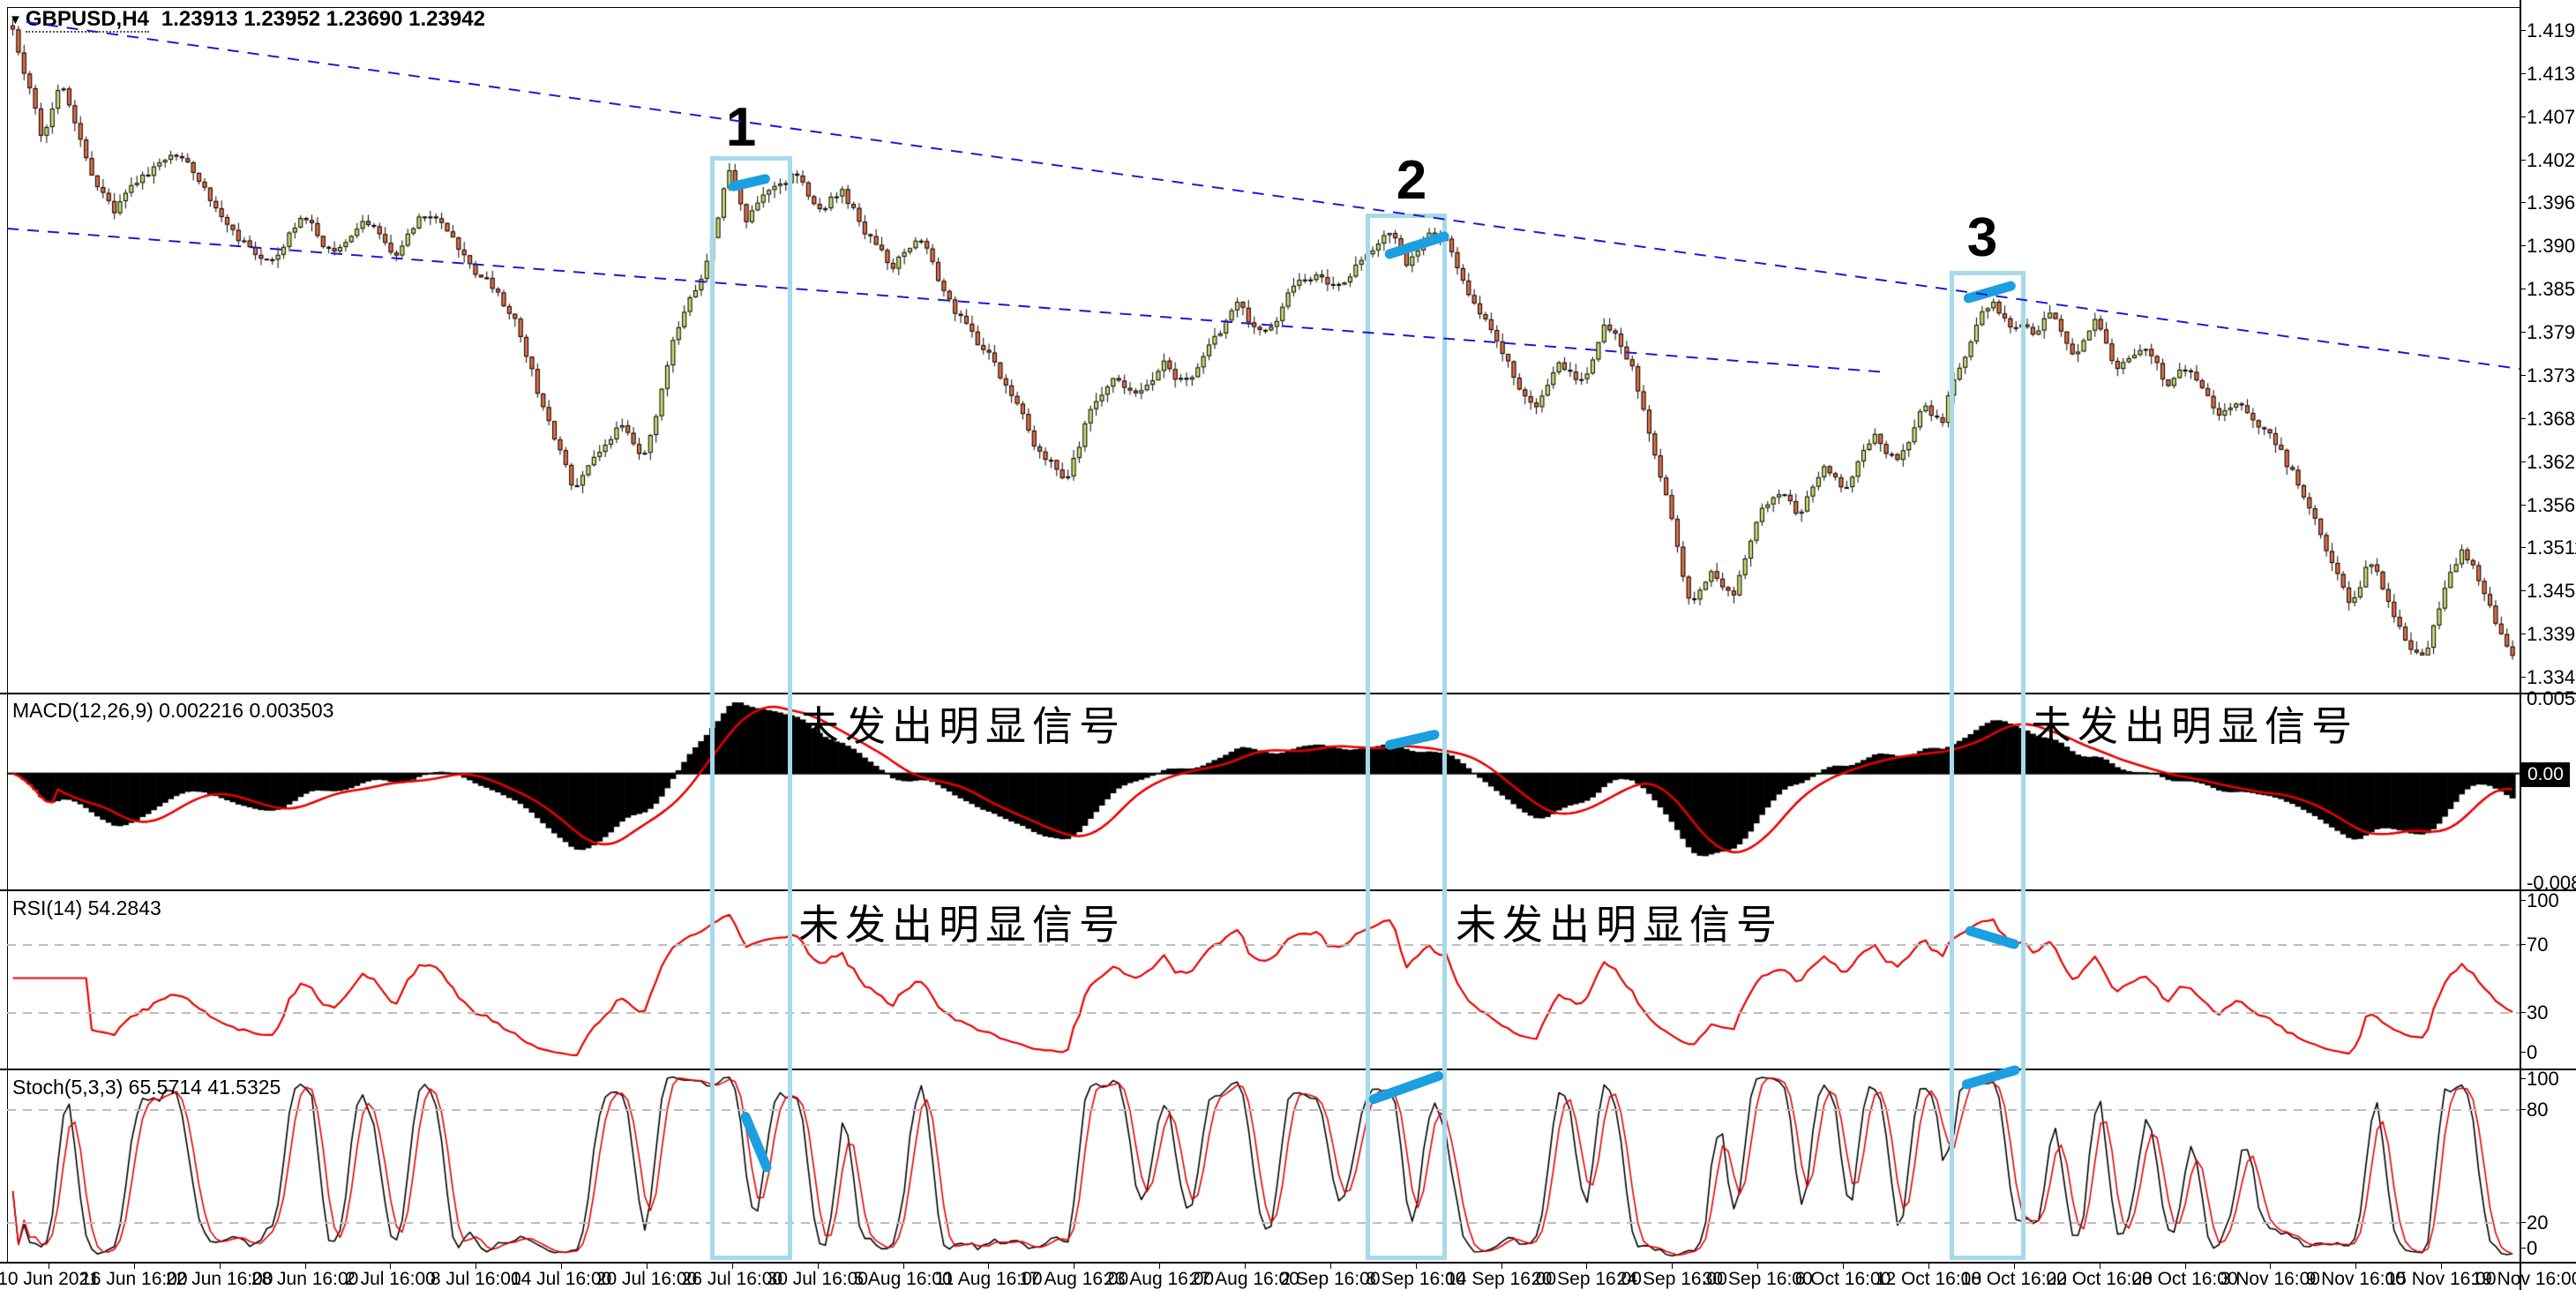 The image size is (2576, 1290). Describe the element at coordinates (2538, 1222) in the screenshot. I see `stoch-axis-label: 20` at that location.